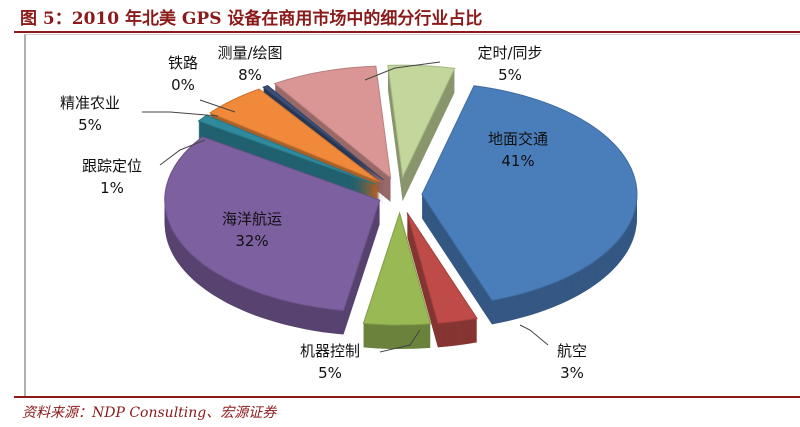  What do you see at coordinates (252, 230) in the screenshot?
I see `slice-label-marine: 海洋航运 32%` at bounding box center [252, 230].